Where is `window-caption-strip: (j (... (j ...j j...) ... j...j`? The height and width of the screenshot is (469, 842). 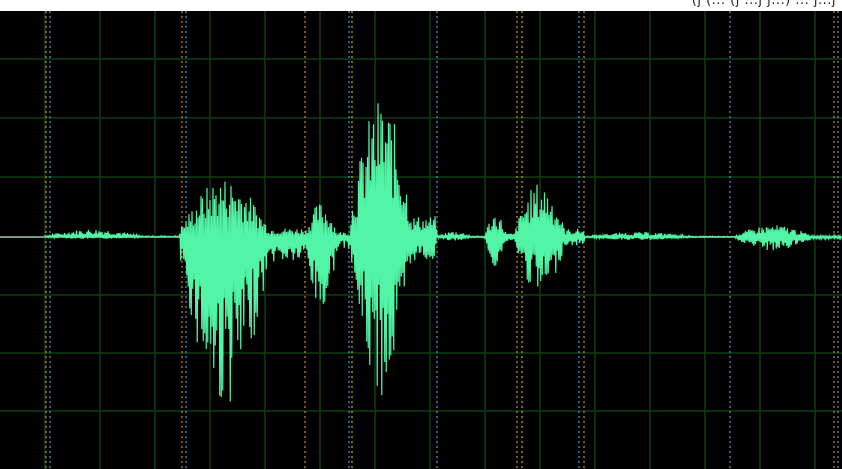 window-caption-strip: (j (... (j ...j j...) ... j...j is located at coordinates (421, 5).